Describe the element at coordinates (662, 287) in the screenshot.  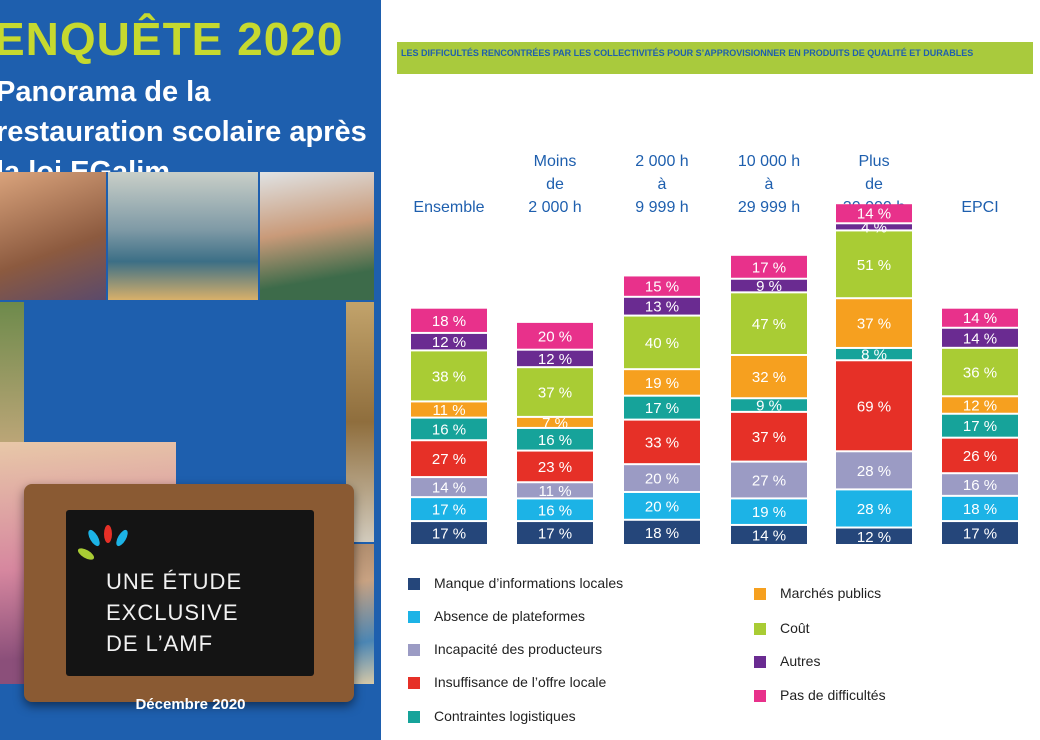
I see `data-label: 15 %` at that location.